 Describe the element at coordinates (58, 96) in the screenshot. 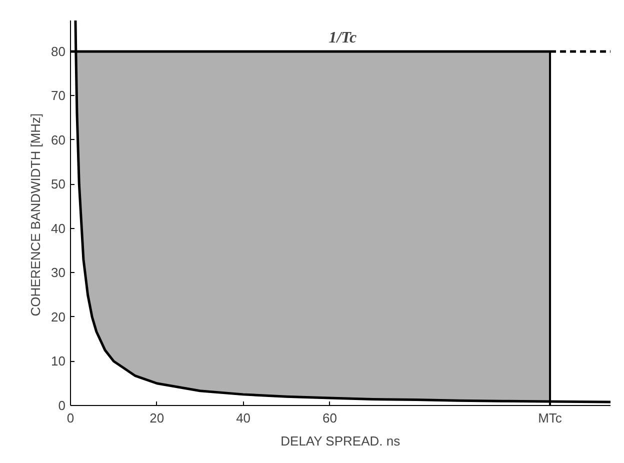

I see `y-tick-label: 70` at that location.